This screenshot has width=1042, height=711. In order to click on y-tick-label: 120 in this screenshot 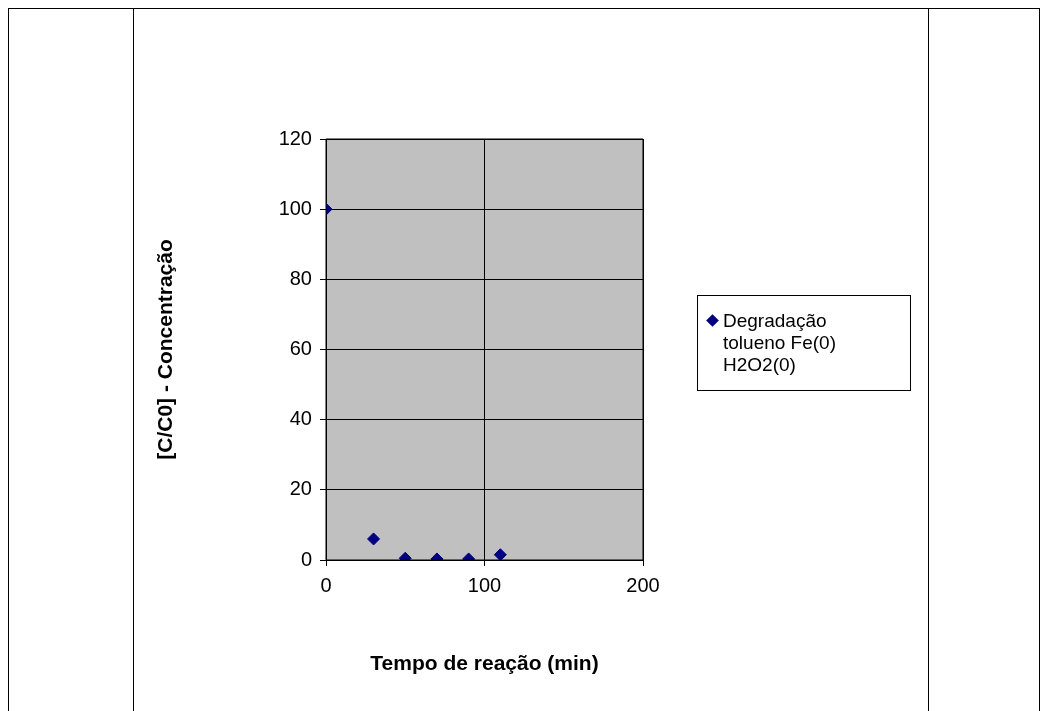, I will do `click(295, 137)`.